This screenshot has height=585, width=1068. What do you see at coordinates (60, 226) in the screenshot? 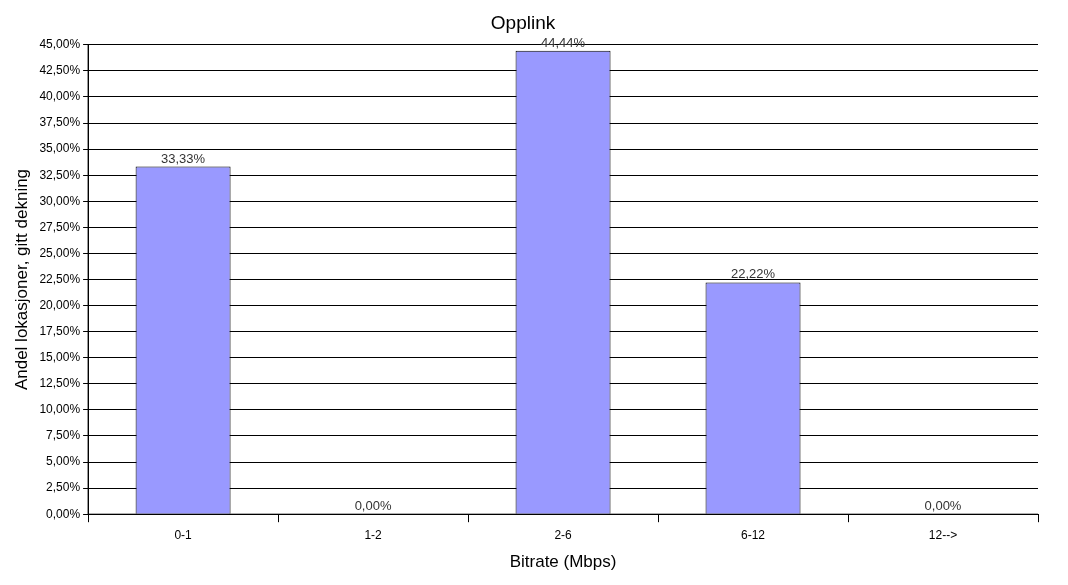
I see `y-tick-label: 27,50%` at bounding box center [60, 226].